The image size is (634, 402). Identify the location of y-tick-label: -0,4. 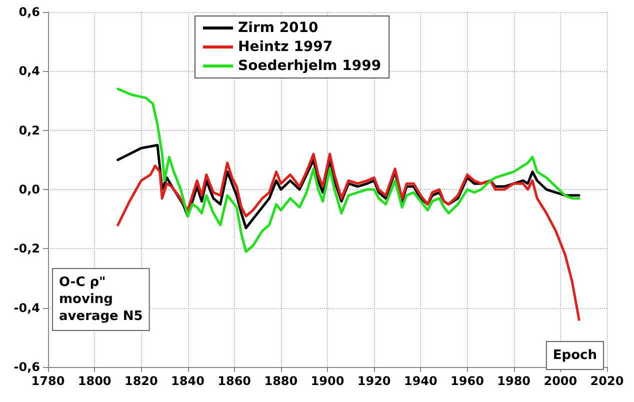
(27, 307).